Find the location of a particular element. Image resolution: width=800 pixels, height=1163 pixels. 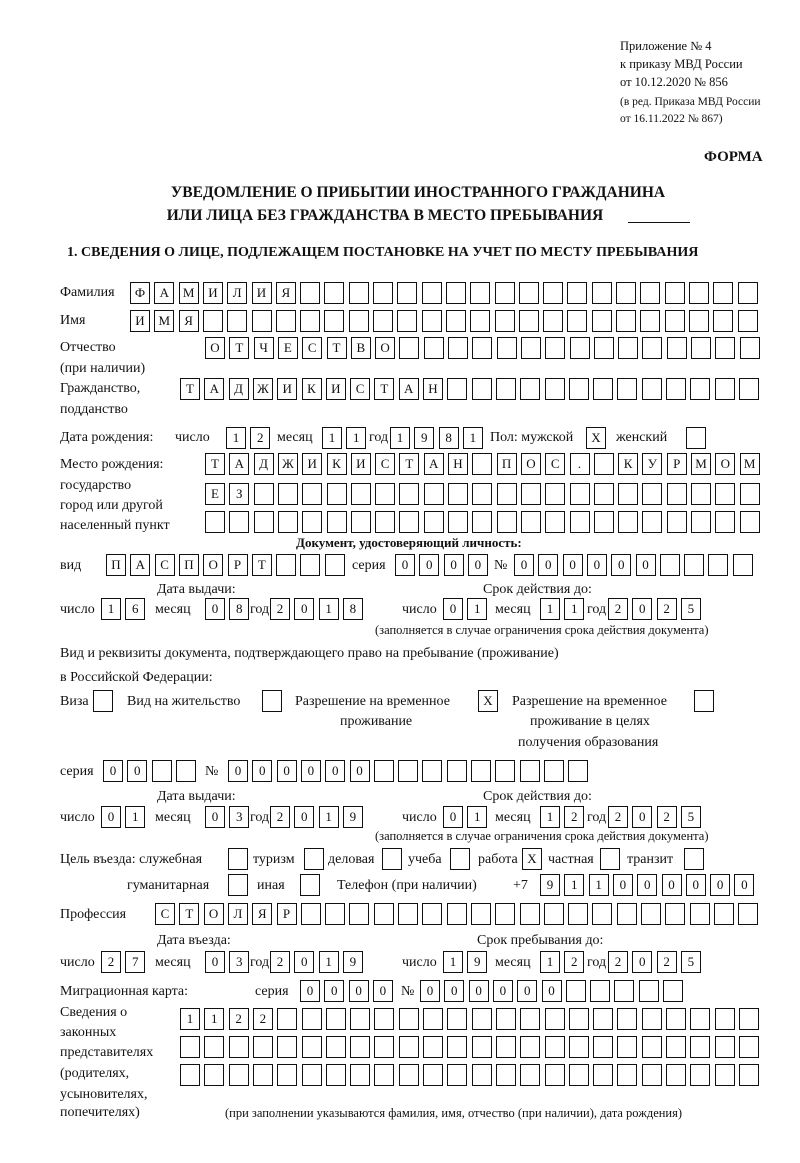

char-cell: Ч is located at coordinates (263, 348).